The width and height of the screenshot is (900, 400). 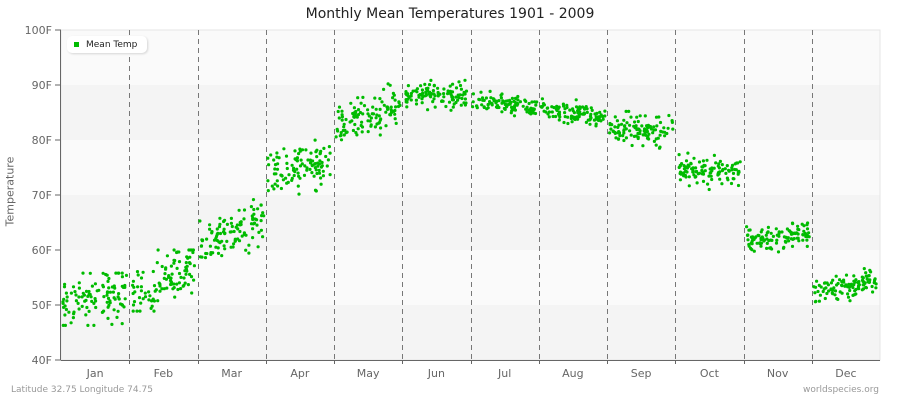 I want to click on location-caption: Latitude 32.75 Longitude 74.75, so click(x=82, y=390).